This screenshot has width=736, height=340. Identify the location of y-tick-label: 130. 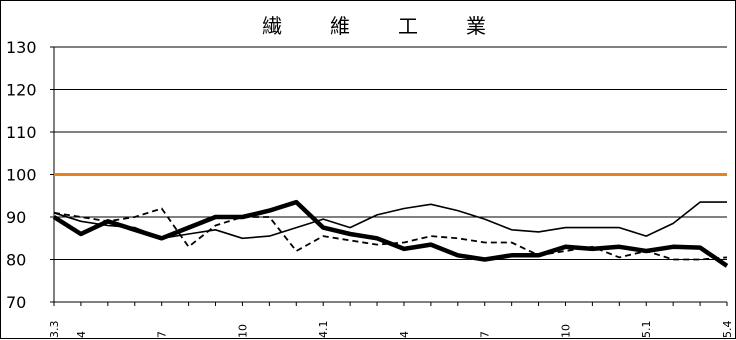
(21, 47).